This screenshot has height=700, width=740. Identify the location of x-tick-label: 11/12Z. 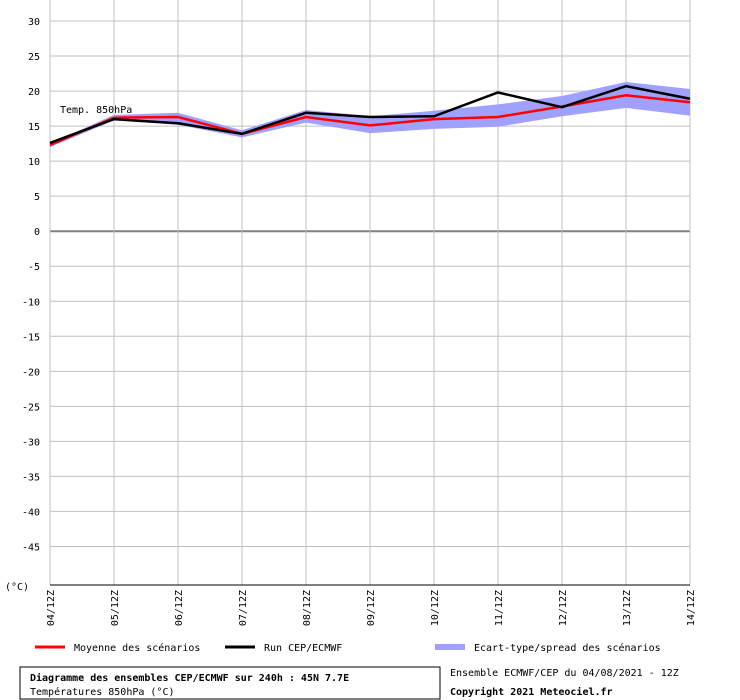
(499, 608).